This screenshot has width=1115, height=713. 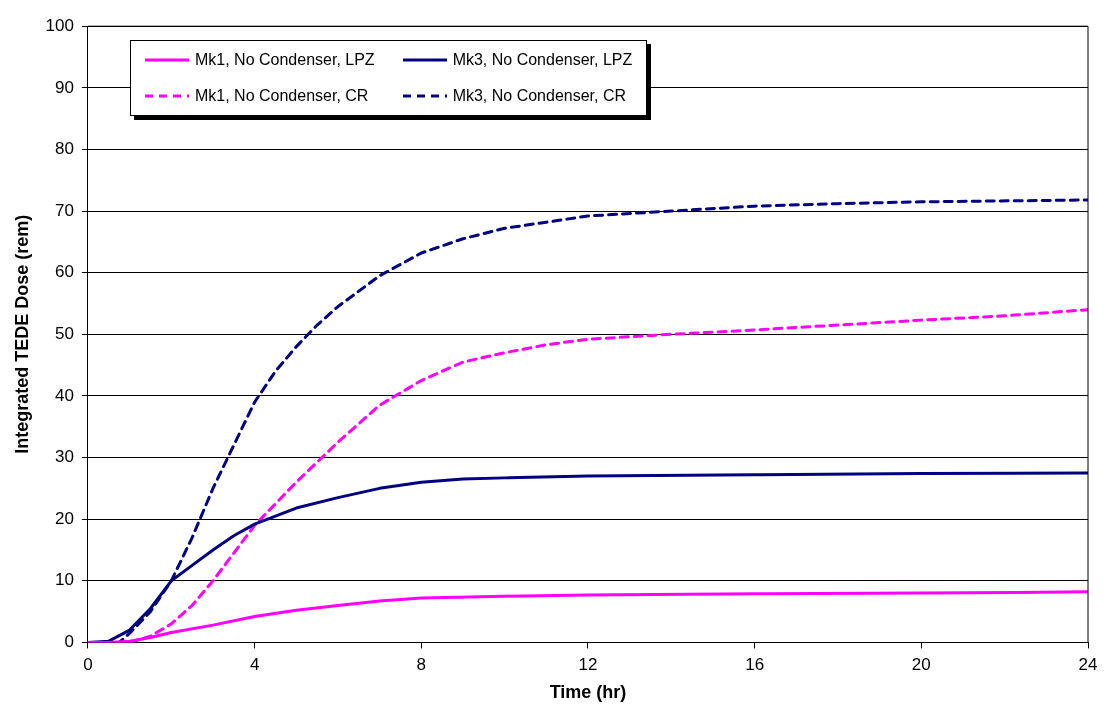 I want to click on y-tick-label: 90, so click(x=64, y=87).